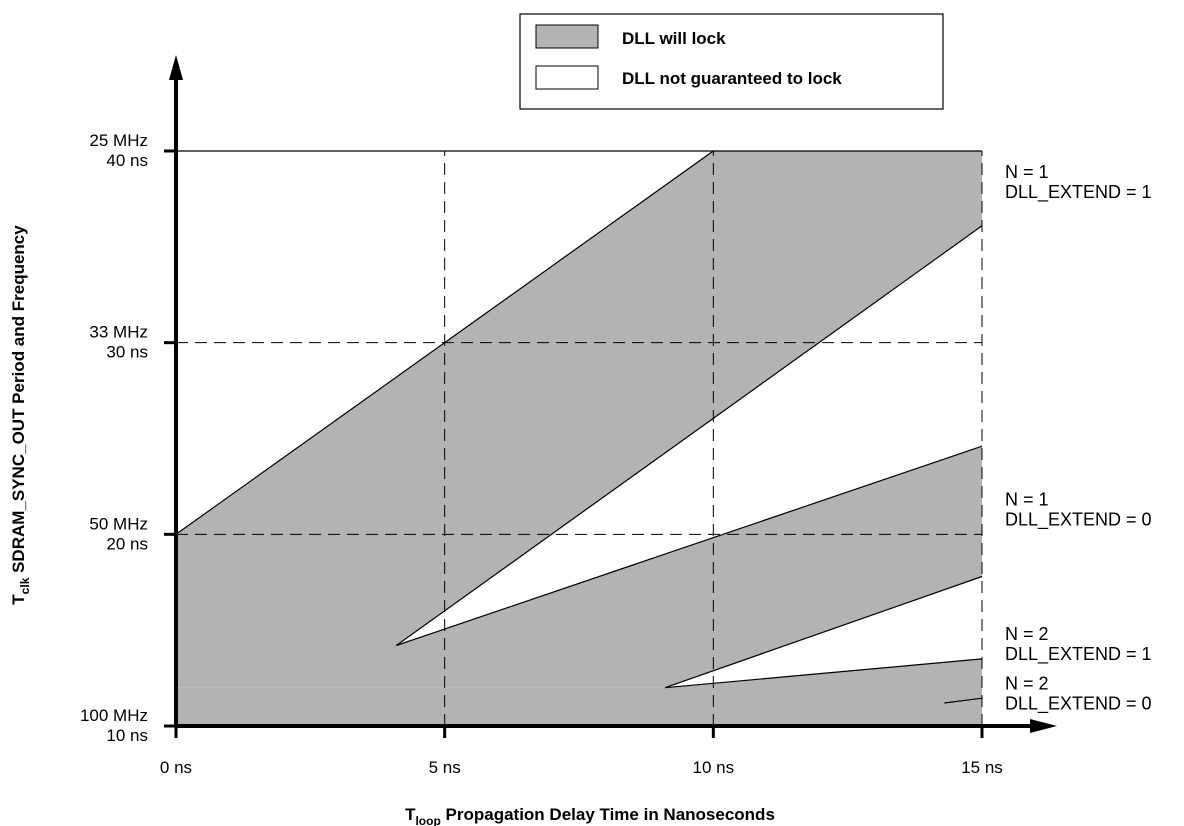 This screenshot has height=826, width=1184. I want to click on x-tick-label-15: 15 ns, so click(982, 767).